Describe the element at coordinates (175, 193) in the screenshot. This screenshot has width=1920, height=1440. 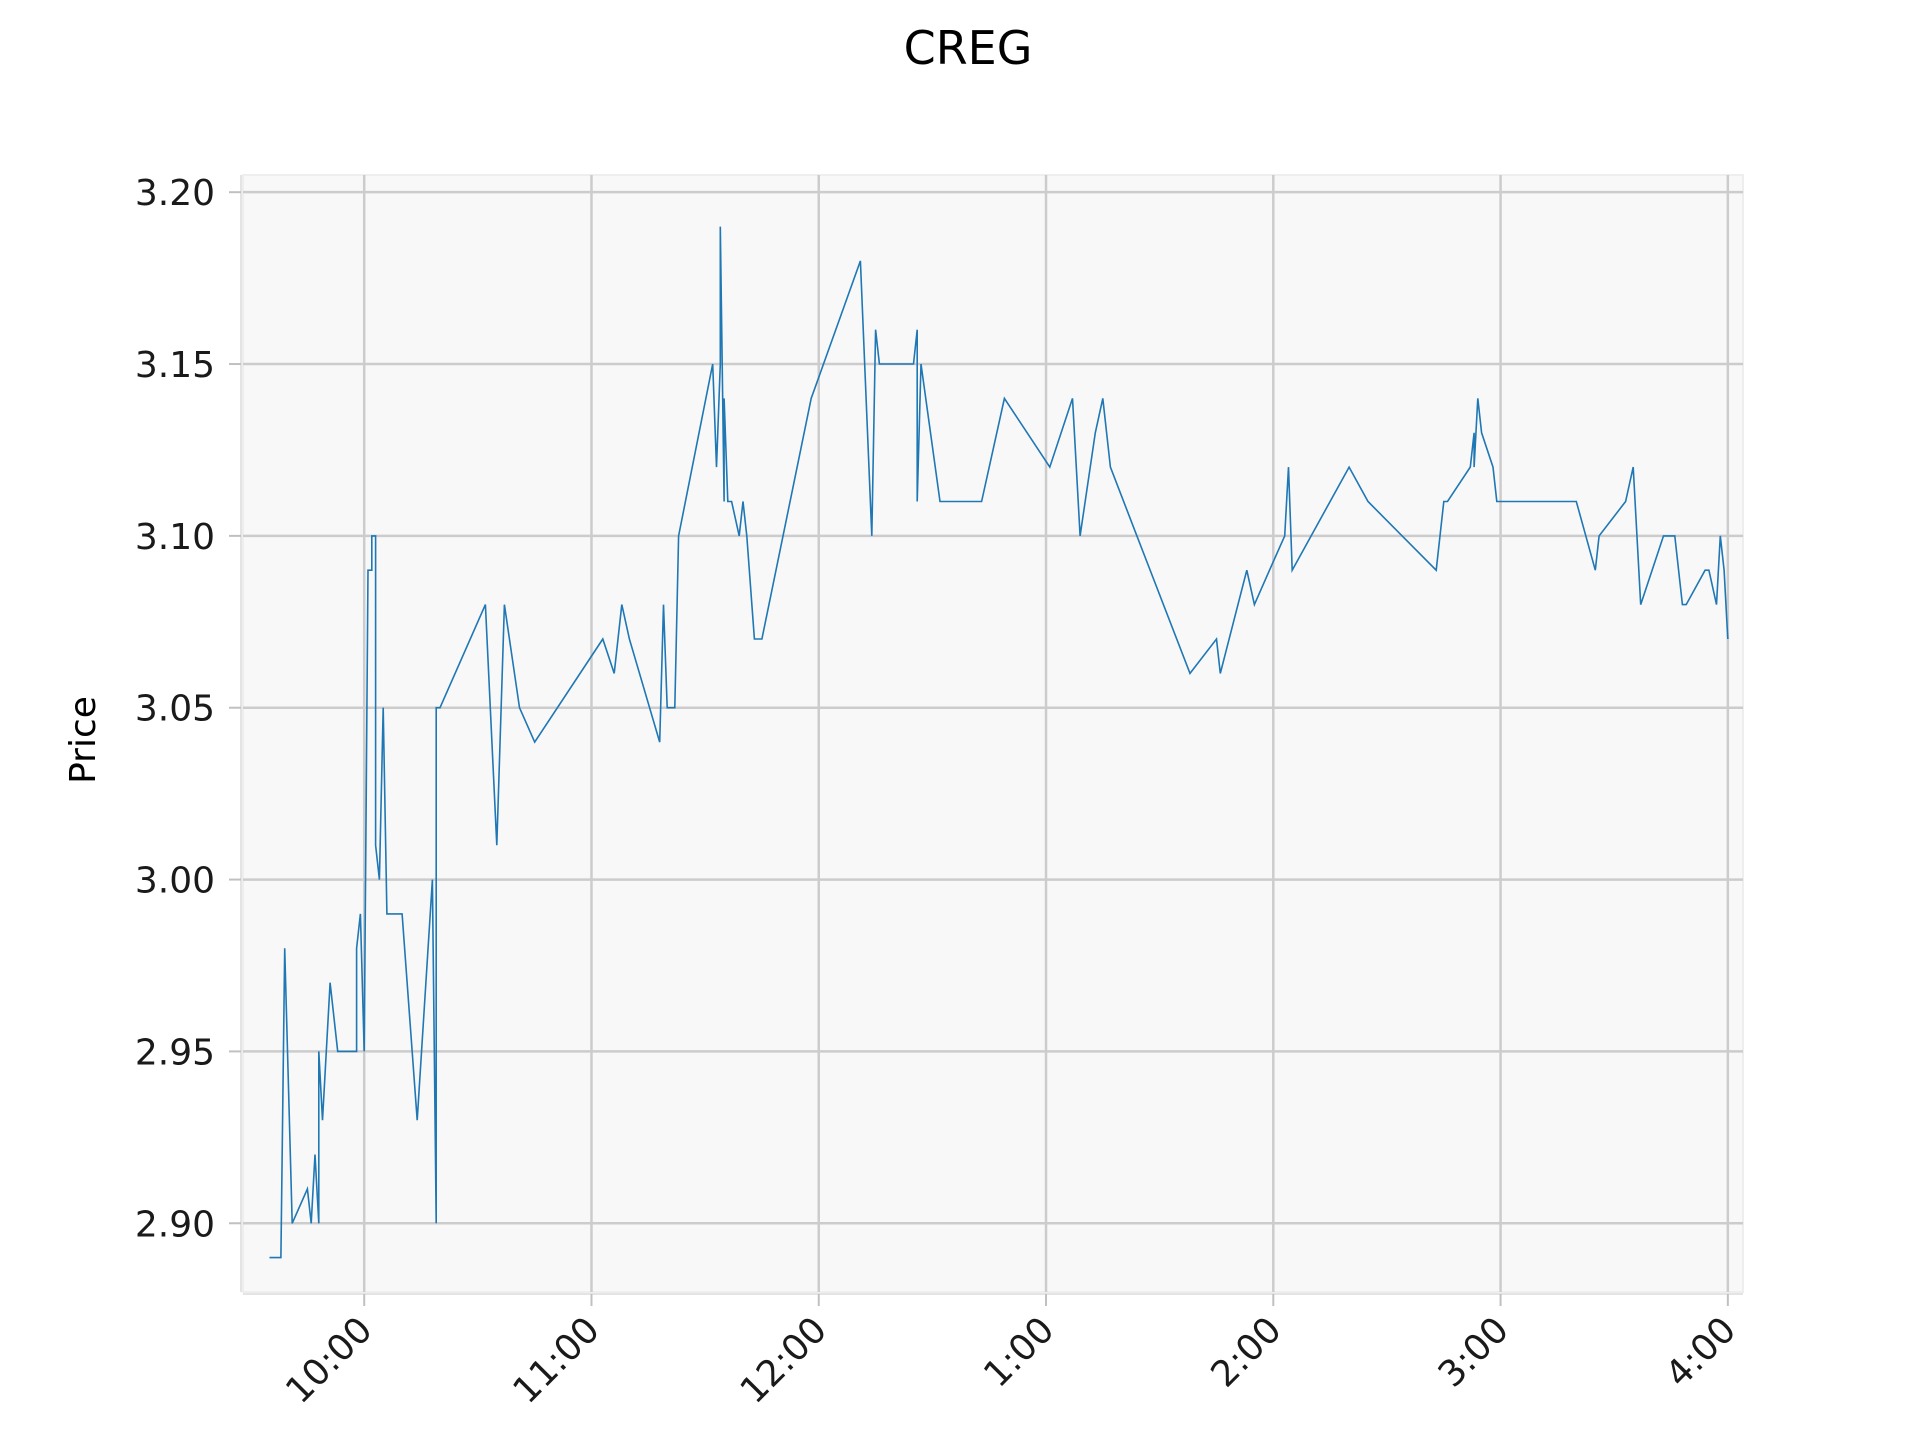
I see `y-tick-label: 3.20` at that location.